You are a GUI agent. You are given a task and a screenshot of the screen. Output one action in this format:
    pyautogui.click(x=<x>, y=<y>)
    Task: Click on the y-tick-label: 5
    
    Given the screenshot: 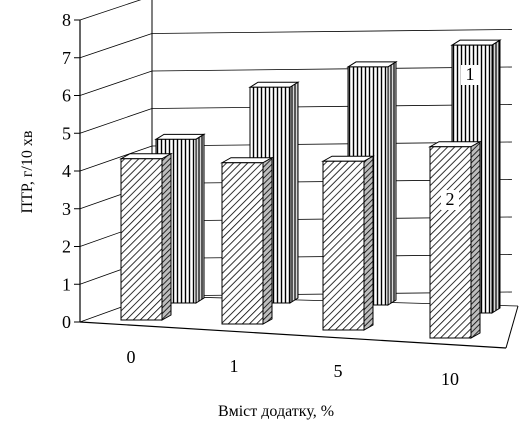 What is the action you would take?
    pyautogui.click(x=66, y=133)
    